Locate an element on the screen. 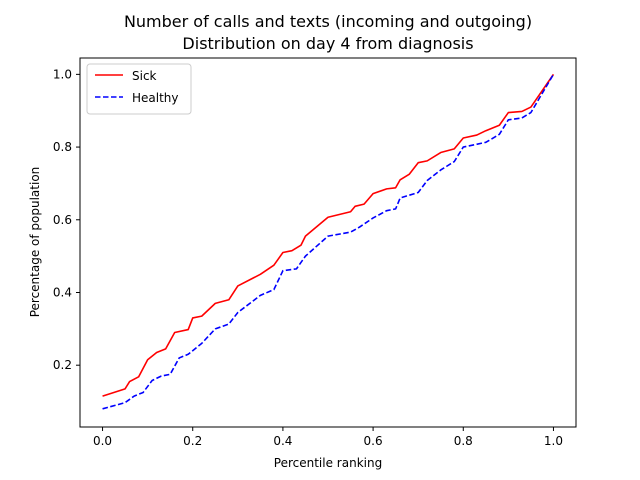  legend-box is located at coordinates (139, 89).